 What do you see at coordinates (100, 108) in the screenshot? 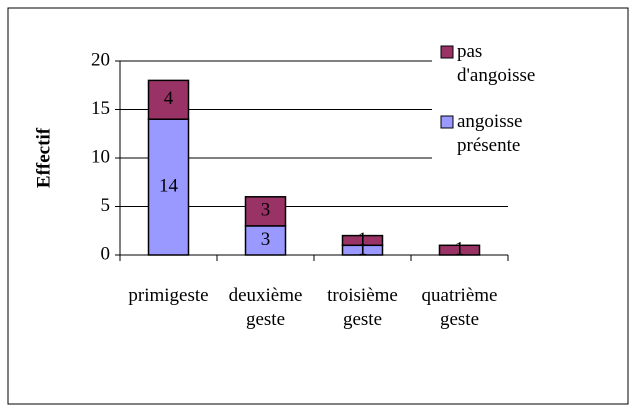
I see `y-tick-label: 15` at bounding box center [100, 108].